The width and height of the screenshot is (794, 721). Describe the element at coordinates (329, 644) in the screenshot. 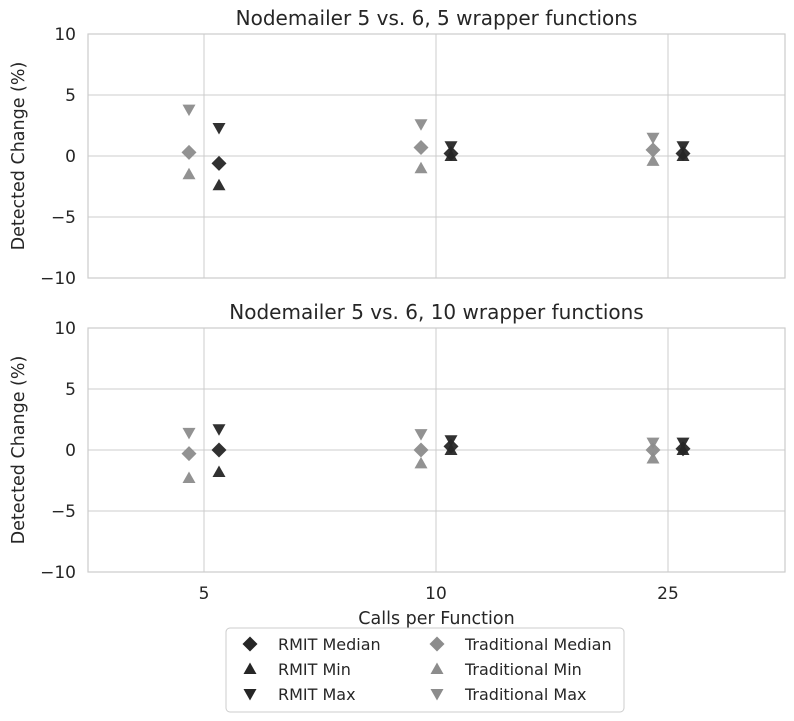

I see `legend-label-rmit-median: RMIT Median` at that location.